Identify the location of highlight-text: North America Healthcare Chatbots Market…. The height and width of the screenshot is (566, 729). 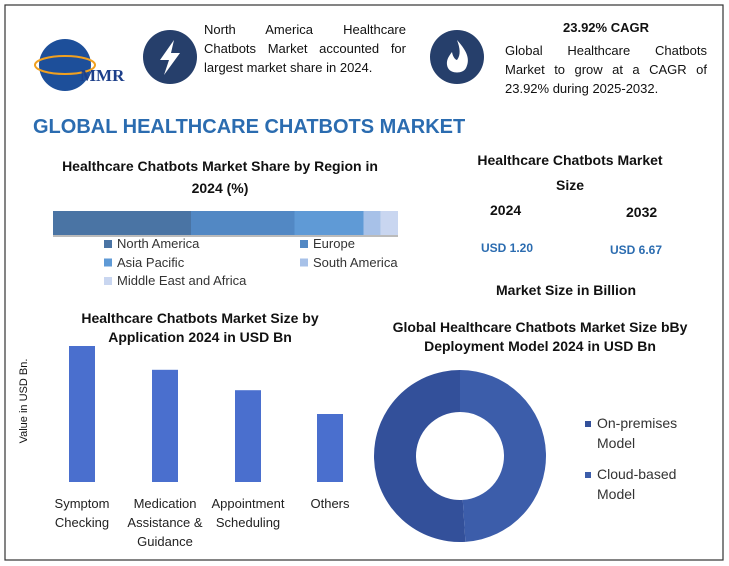
(305, 48).